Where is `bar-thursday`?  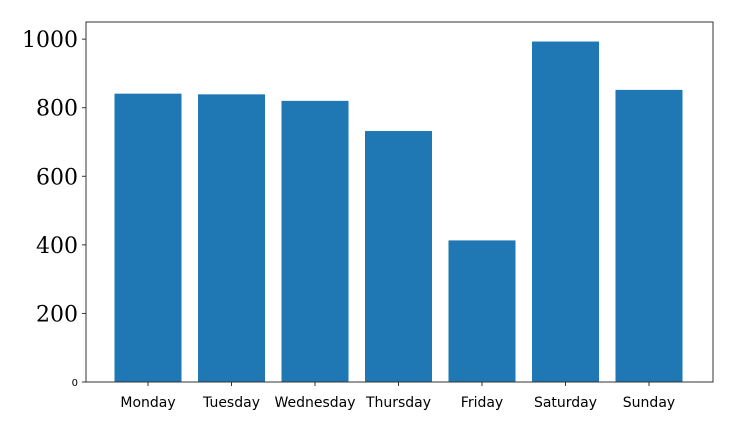 bar-thursday is located at coordinates (398, 256).